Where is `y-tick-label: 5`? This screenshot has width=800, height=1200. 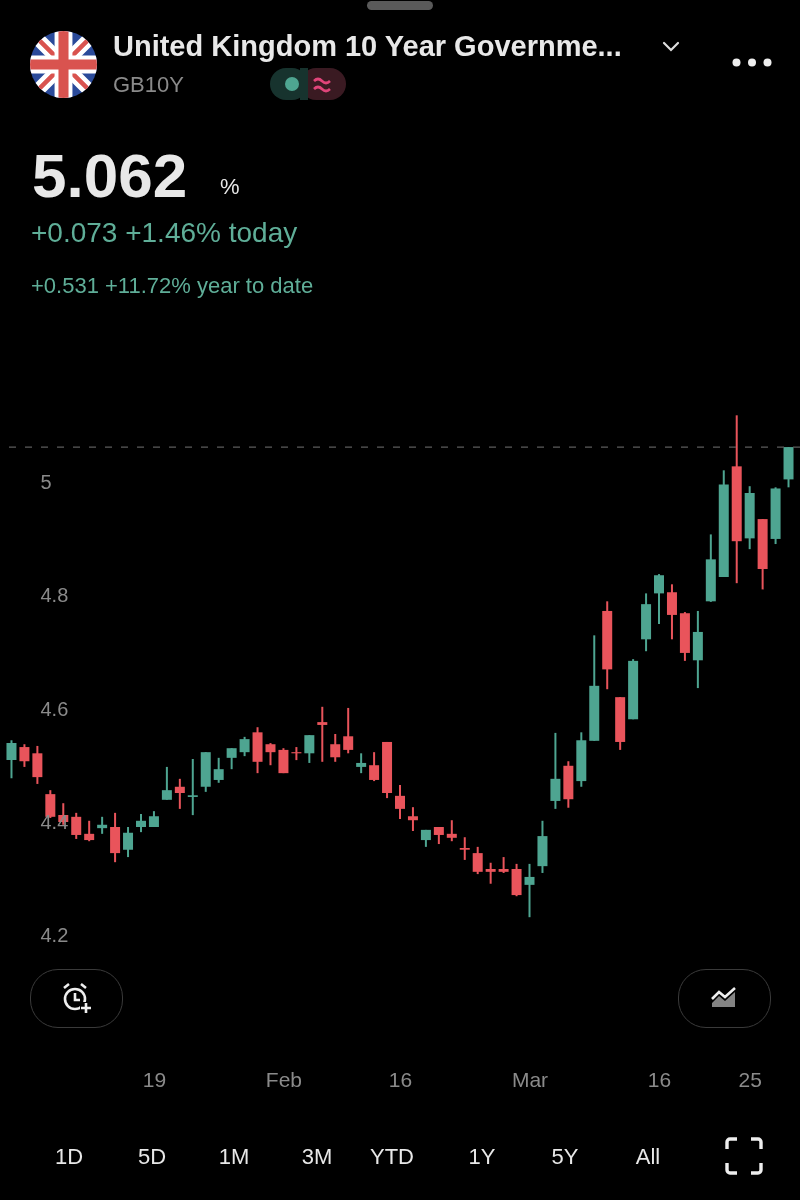
y-tick-label: 5 is located at coordinates (46, 481).